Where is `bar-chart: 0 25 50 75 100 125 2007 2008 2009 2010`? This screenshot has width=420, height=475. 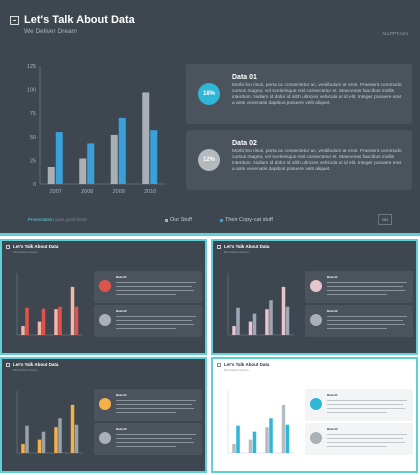 bar-chart: 0 25 50 75 100 125 2007 2008 2009 2010 is located at coordinates (94, 130).